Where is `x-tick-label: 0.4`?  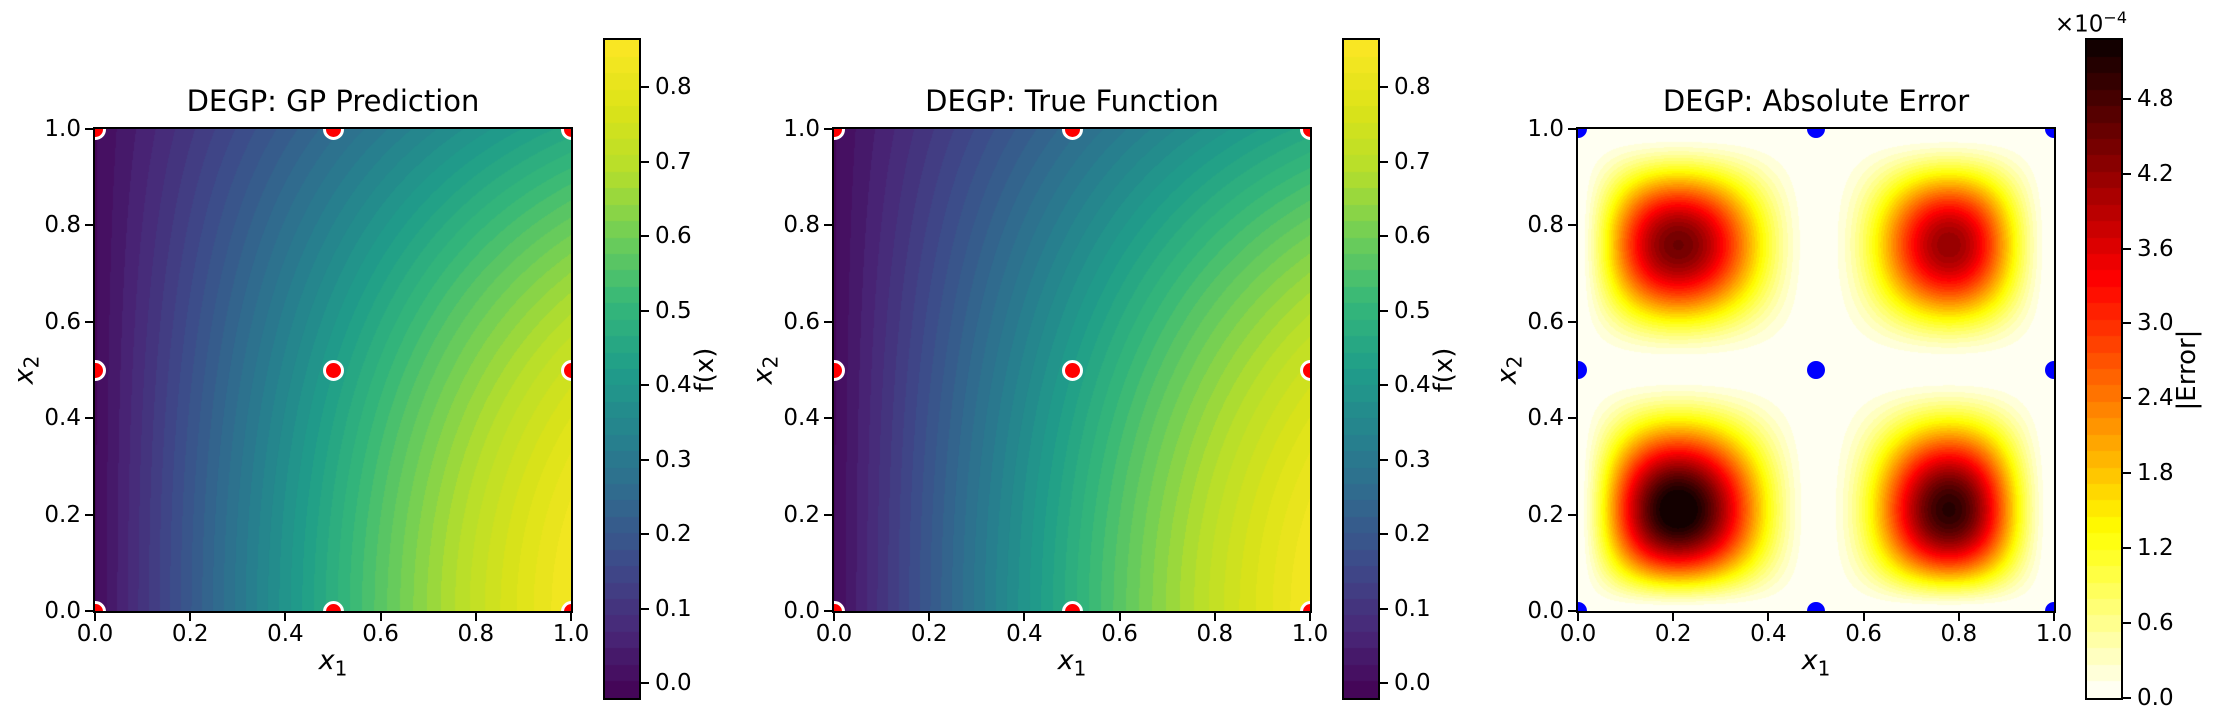 x-tick-label: 0.4 is located at coordinates (1024, 634).